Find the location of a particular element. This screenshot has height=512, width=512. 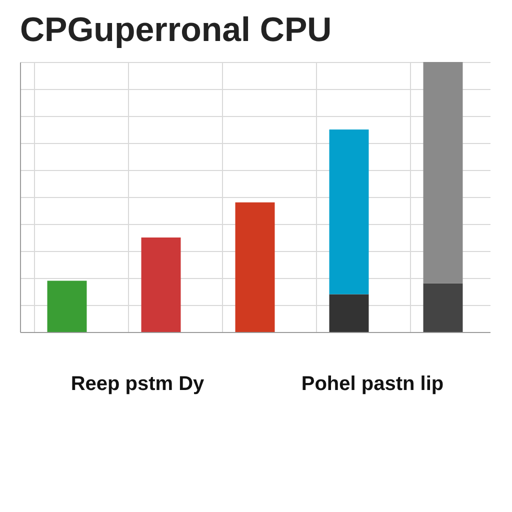

chart-title: CPGuperronal CPU is located at coordinates (176, 30).